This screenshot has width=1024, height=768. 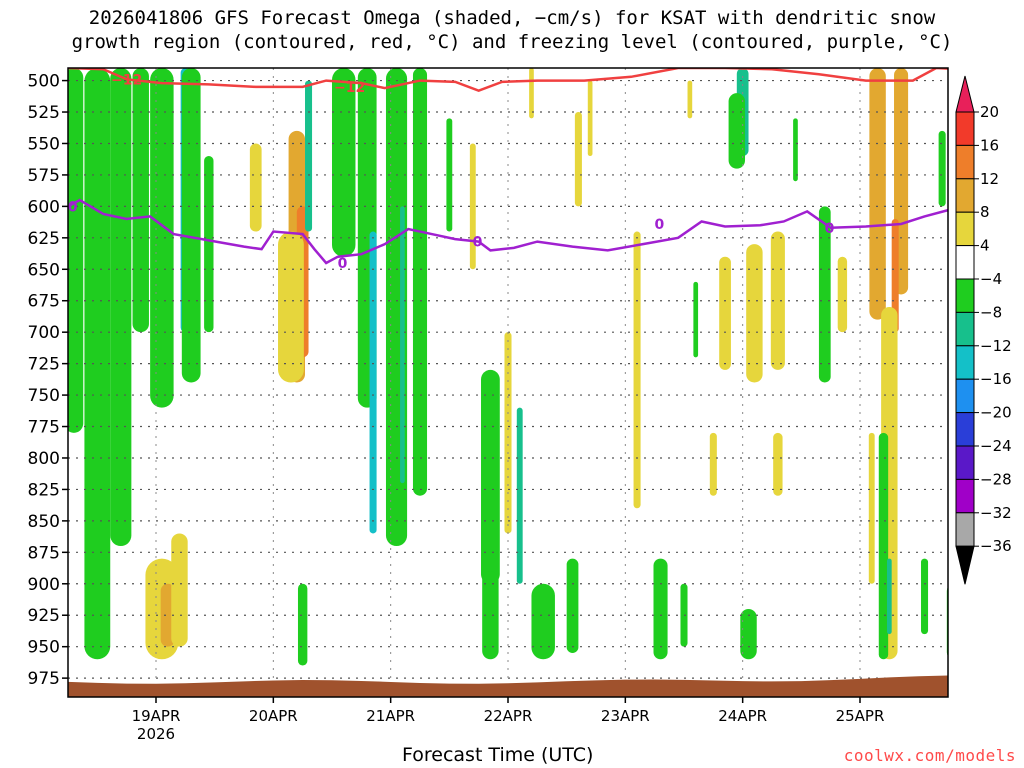 I want to click on colorbar-tick-label: −8, so click(x=991, y=312).